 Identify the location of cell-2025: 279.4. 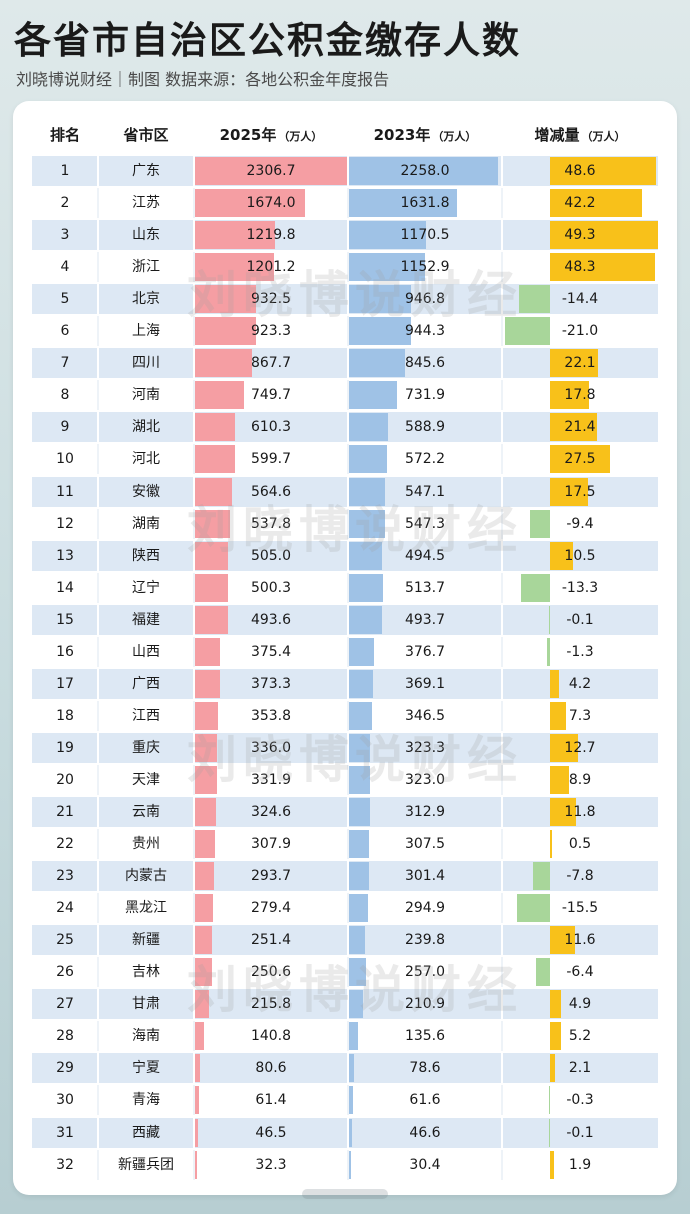
(271, 908).